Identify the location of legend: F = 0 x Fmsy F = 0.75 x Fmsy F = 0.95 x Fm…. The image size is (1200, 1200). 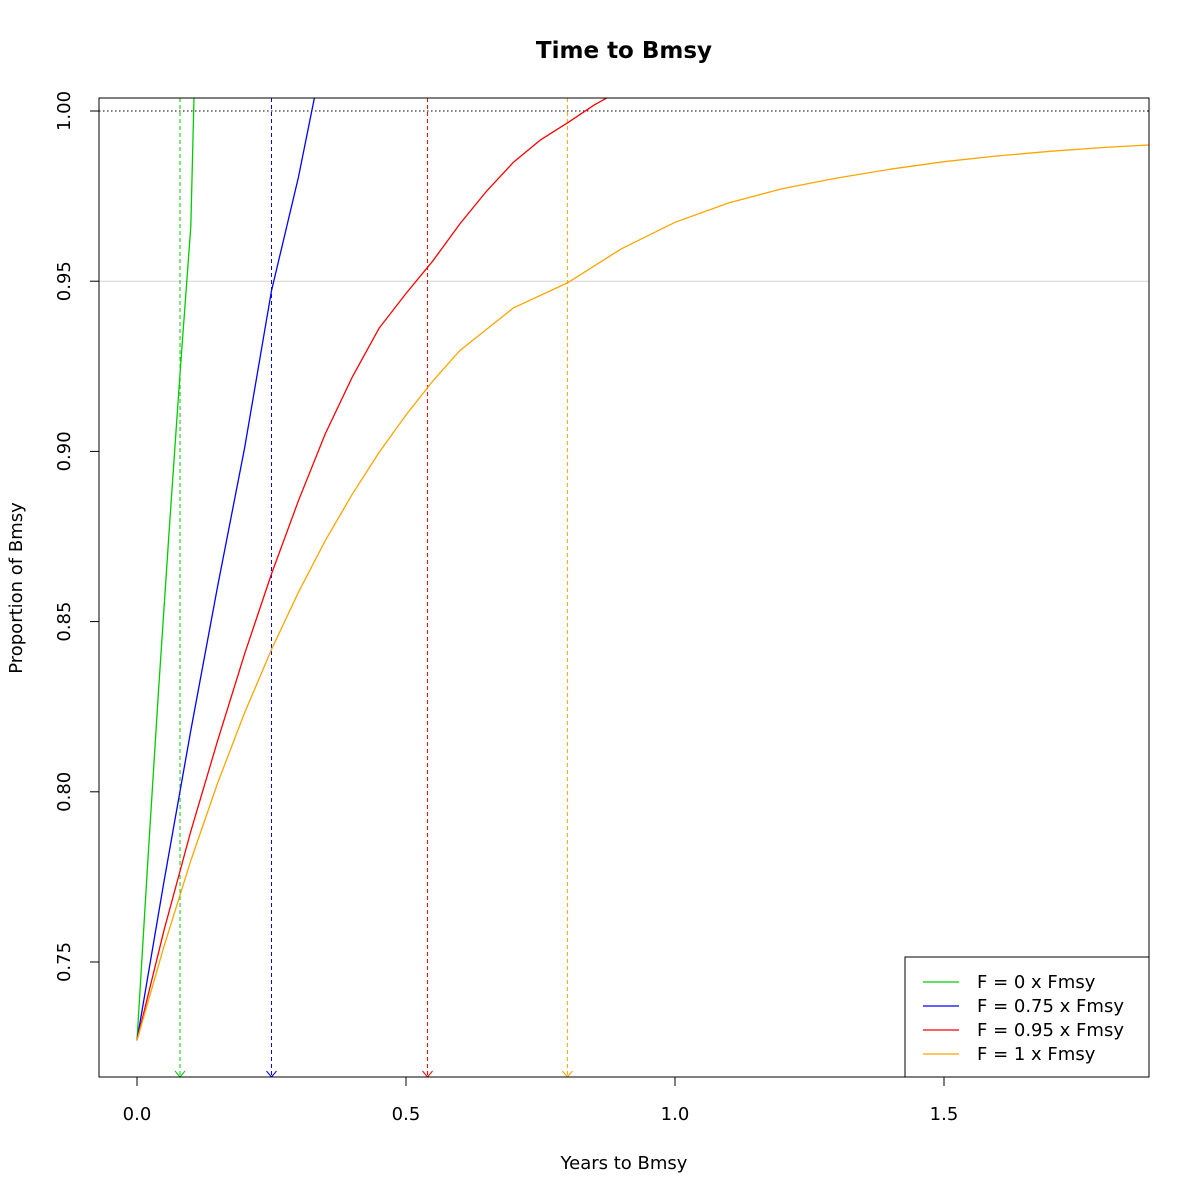
(1027, 1017).